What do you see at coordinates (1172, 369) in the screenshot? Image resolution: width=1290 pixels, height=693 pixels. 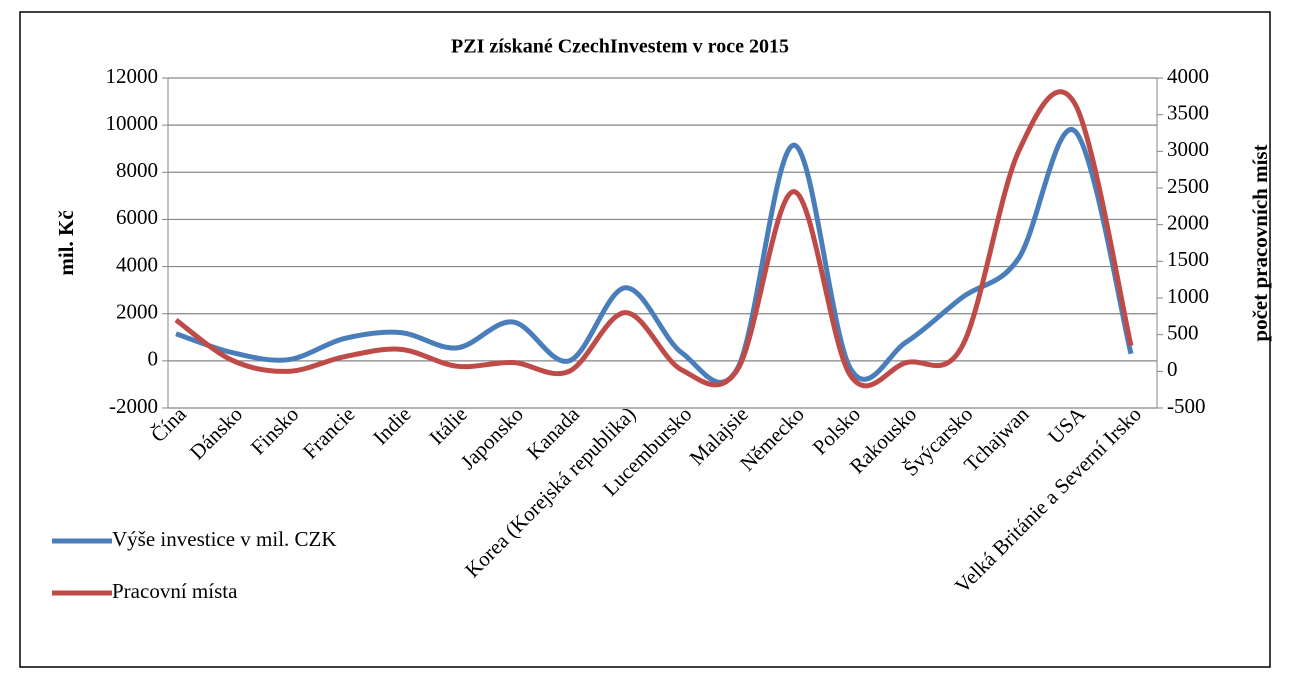 I see `y2-tick-label: 0` at bounding box center [1172, 369].